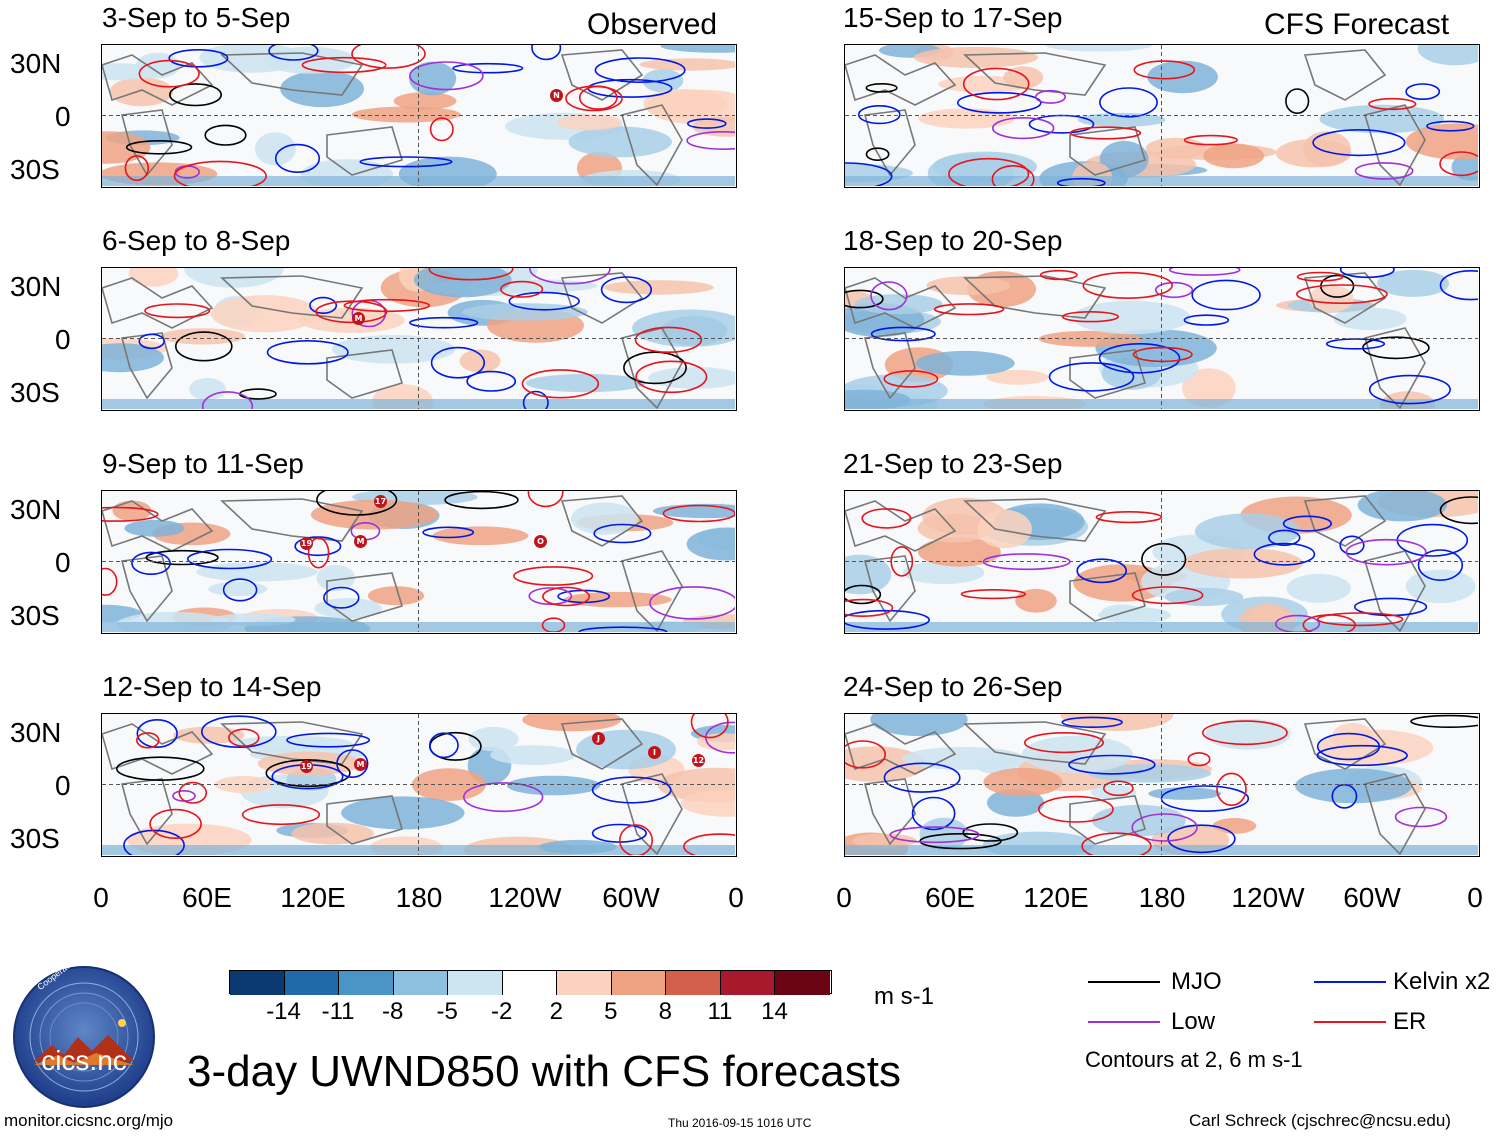 This screenshot has width=1510, height=1137. What do you see at coordinates (953, 686) in the screenshot?
I see `panel-title-fcst-4: 24-Sep to 26-Sep` at bounding box center [953, 686].